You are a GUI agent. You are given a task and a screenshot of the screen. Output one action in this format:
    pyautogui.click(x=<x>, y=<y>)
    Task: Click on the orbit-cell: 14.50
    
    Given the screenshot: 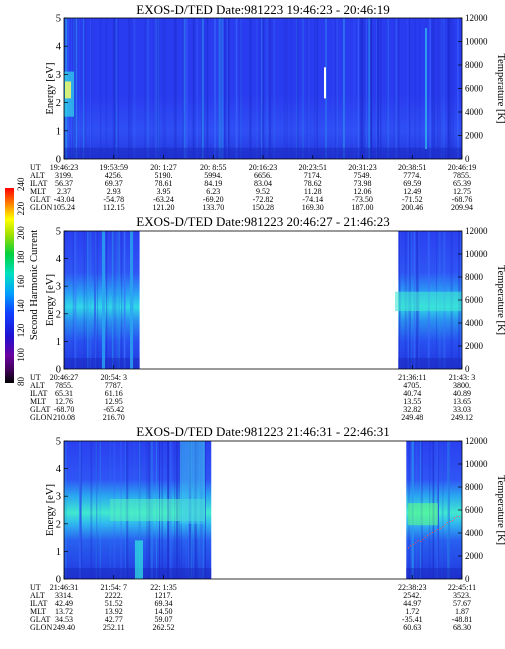 What is the action you would take?
    pyautogui.click(x=164, y=611)
    